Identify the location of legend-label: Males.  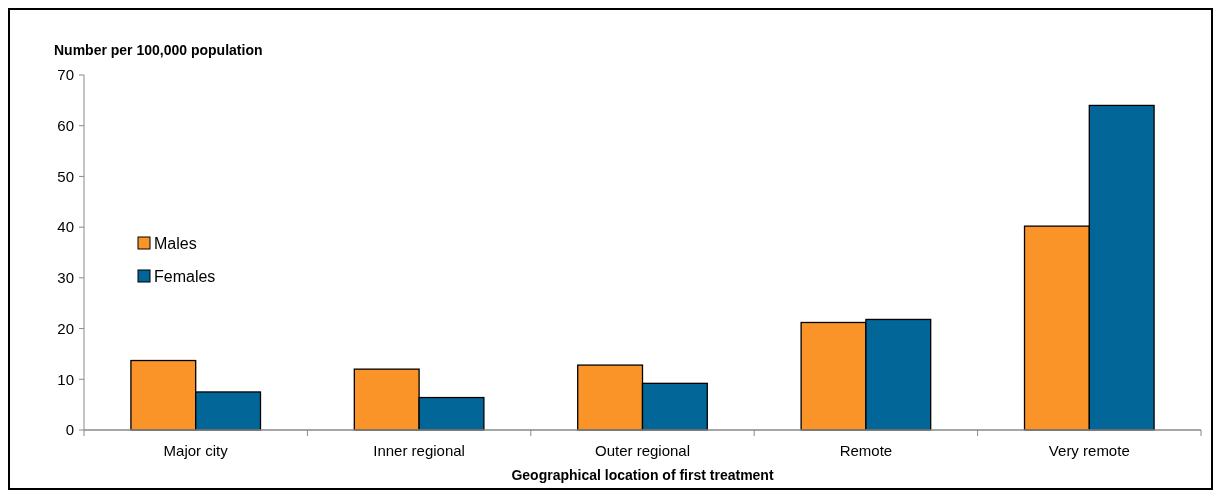
(175, 243).